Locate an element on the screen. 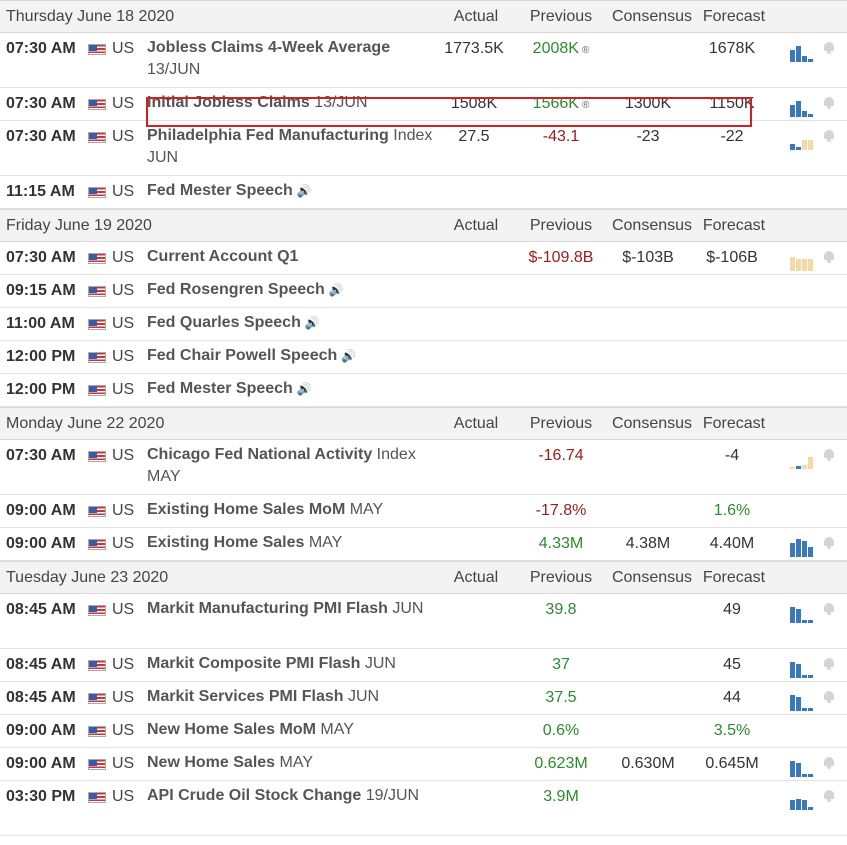  event-title: API Crude Oil Stock Change is located at coordinates (254, 795).